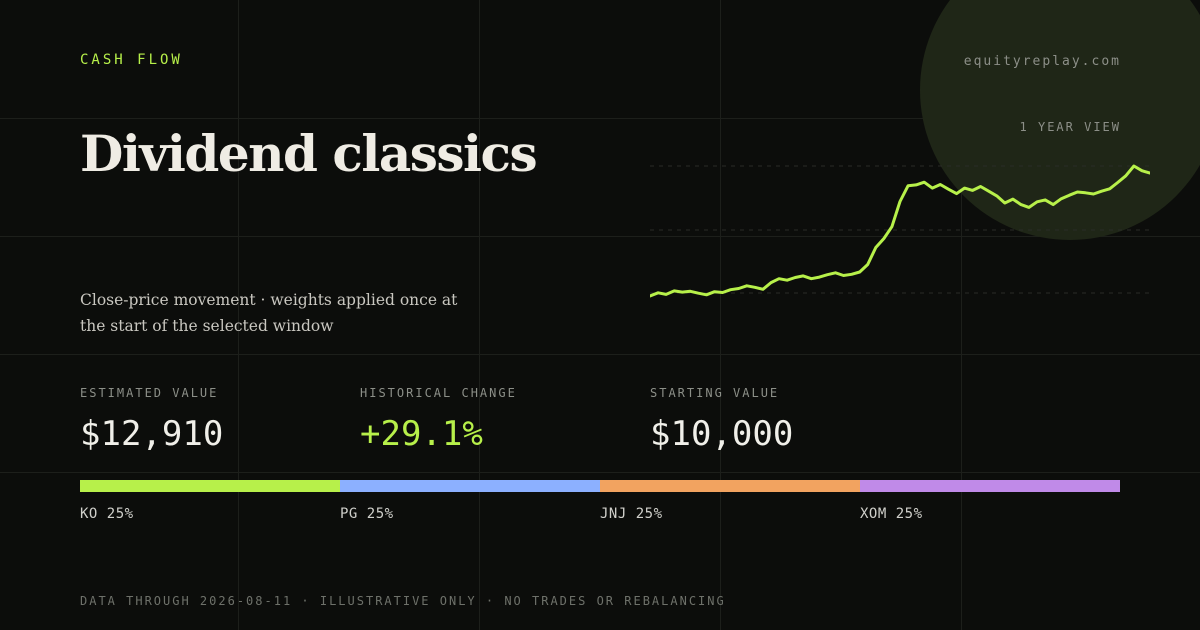  What do you see at coordinates (210, 486) in the screenshot?
I see `allocation-segment-ko` at bounding box center [210, 486].